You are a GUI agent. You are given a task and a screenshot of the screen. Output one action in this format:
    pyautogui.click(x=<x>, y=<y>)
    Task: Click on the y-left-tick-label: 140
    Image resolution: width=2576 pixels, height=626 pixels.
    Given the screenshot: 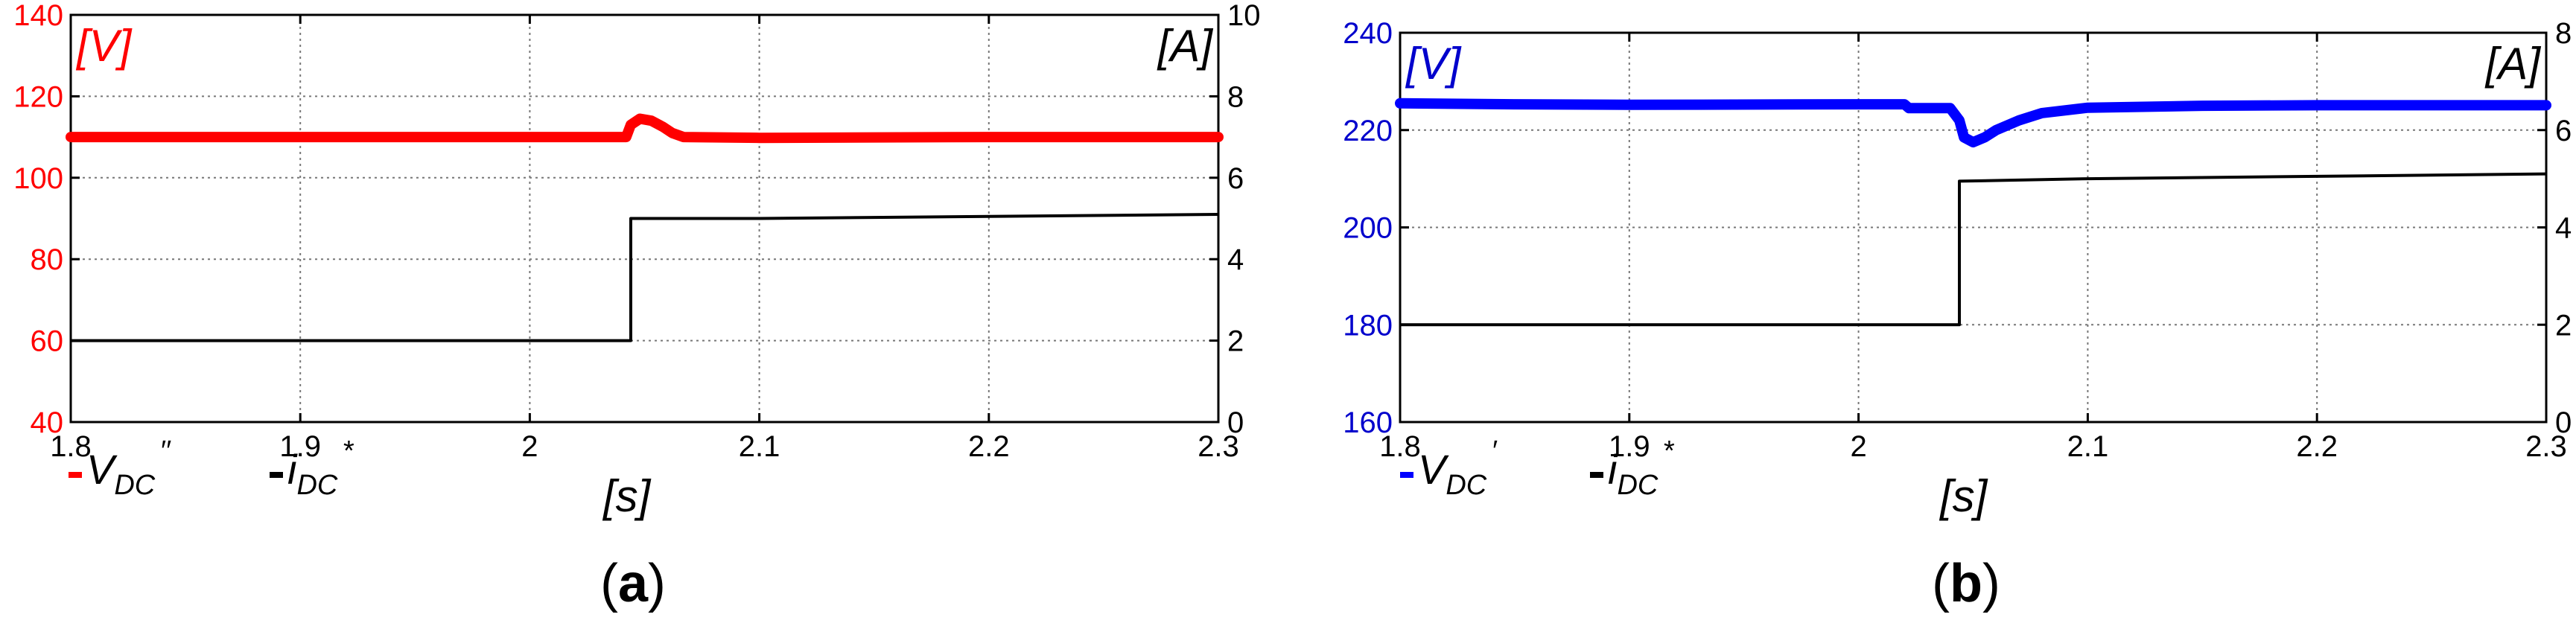 What is the action you would take?
    pyautogui.click(x=38, y=16)
    